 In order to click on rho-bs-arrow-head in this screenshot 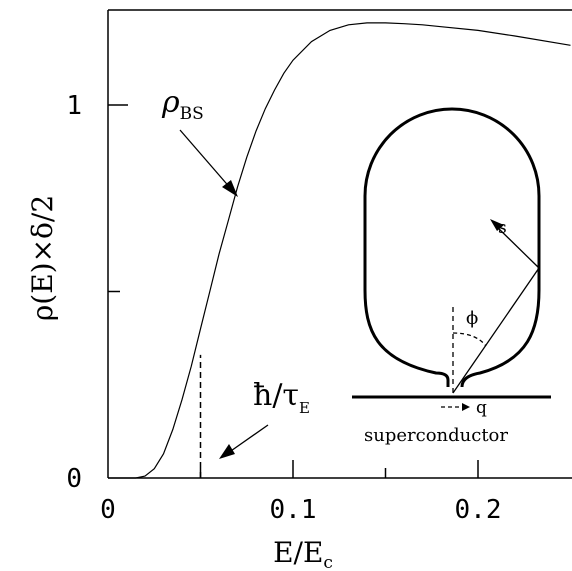, I will do `click(230, 188)`.